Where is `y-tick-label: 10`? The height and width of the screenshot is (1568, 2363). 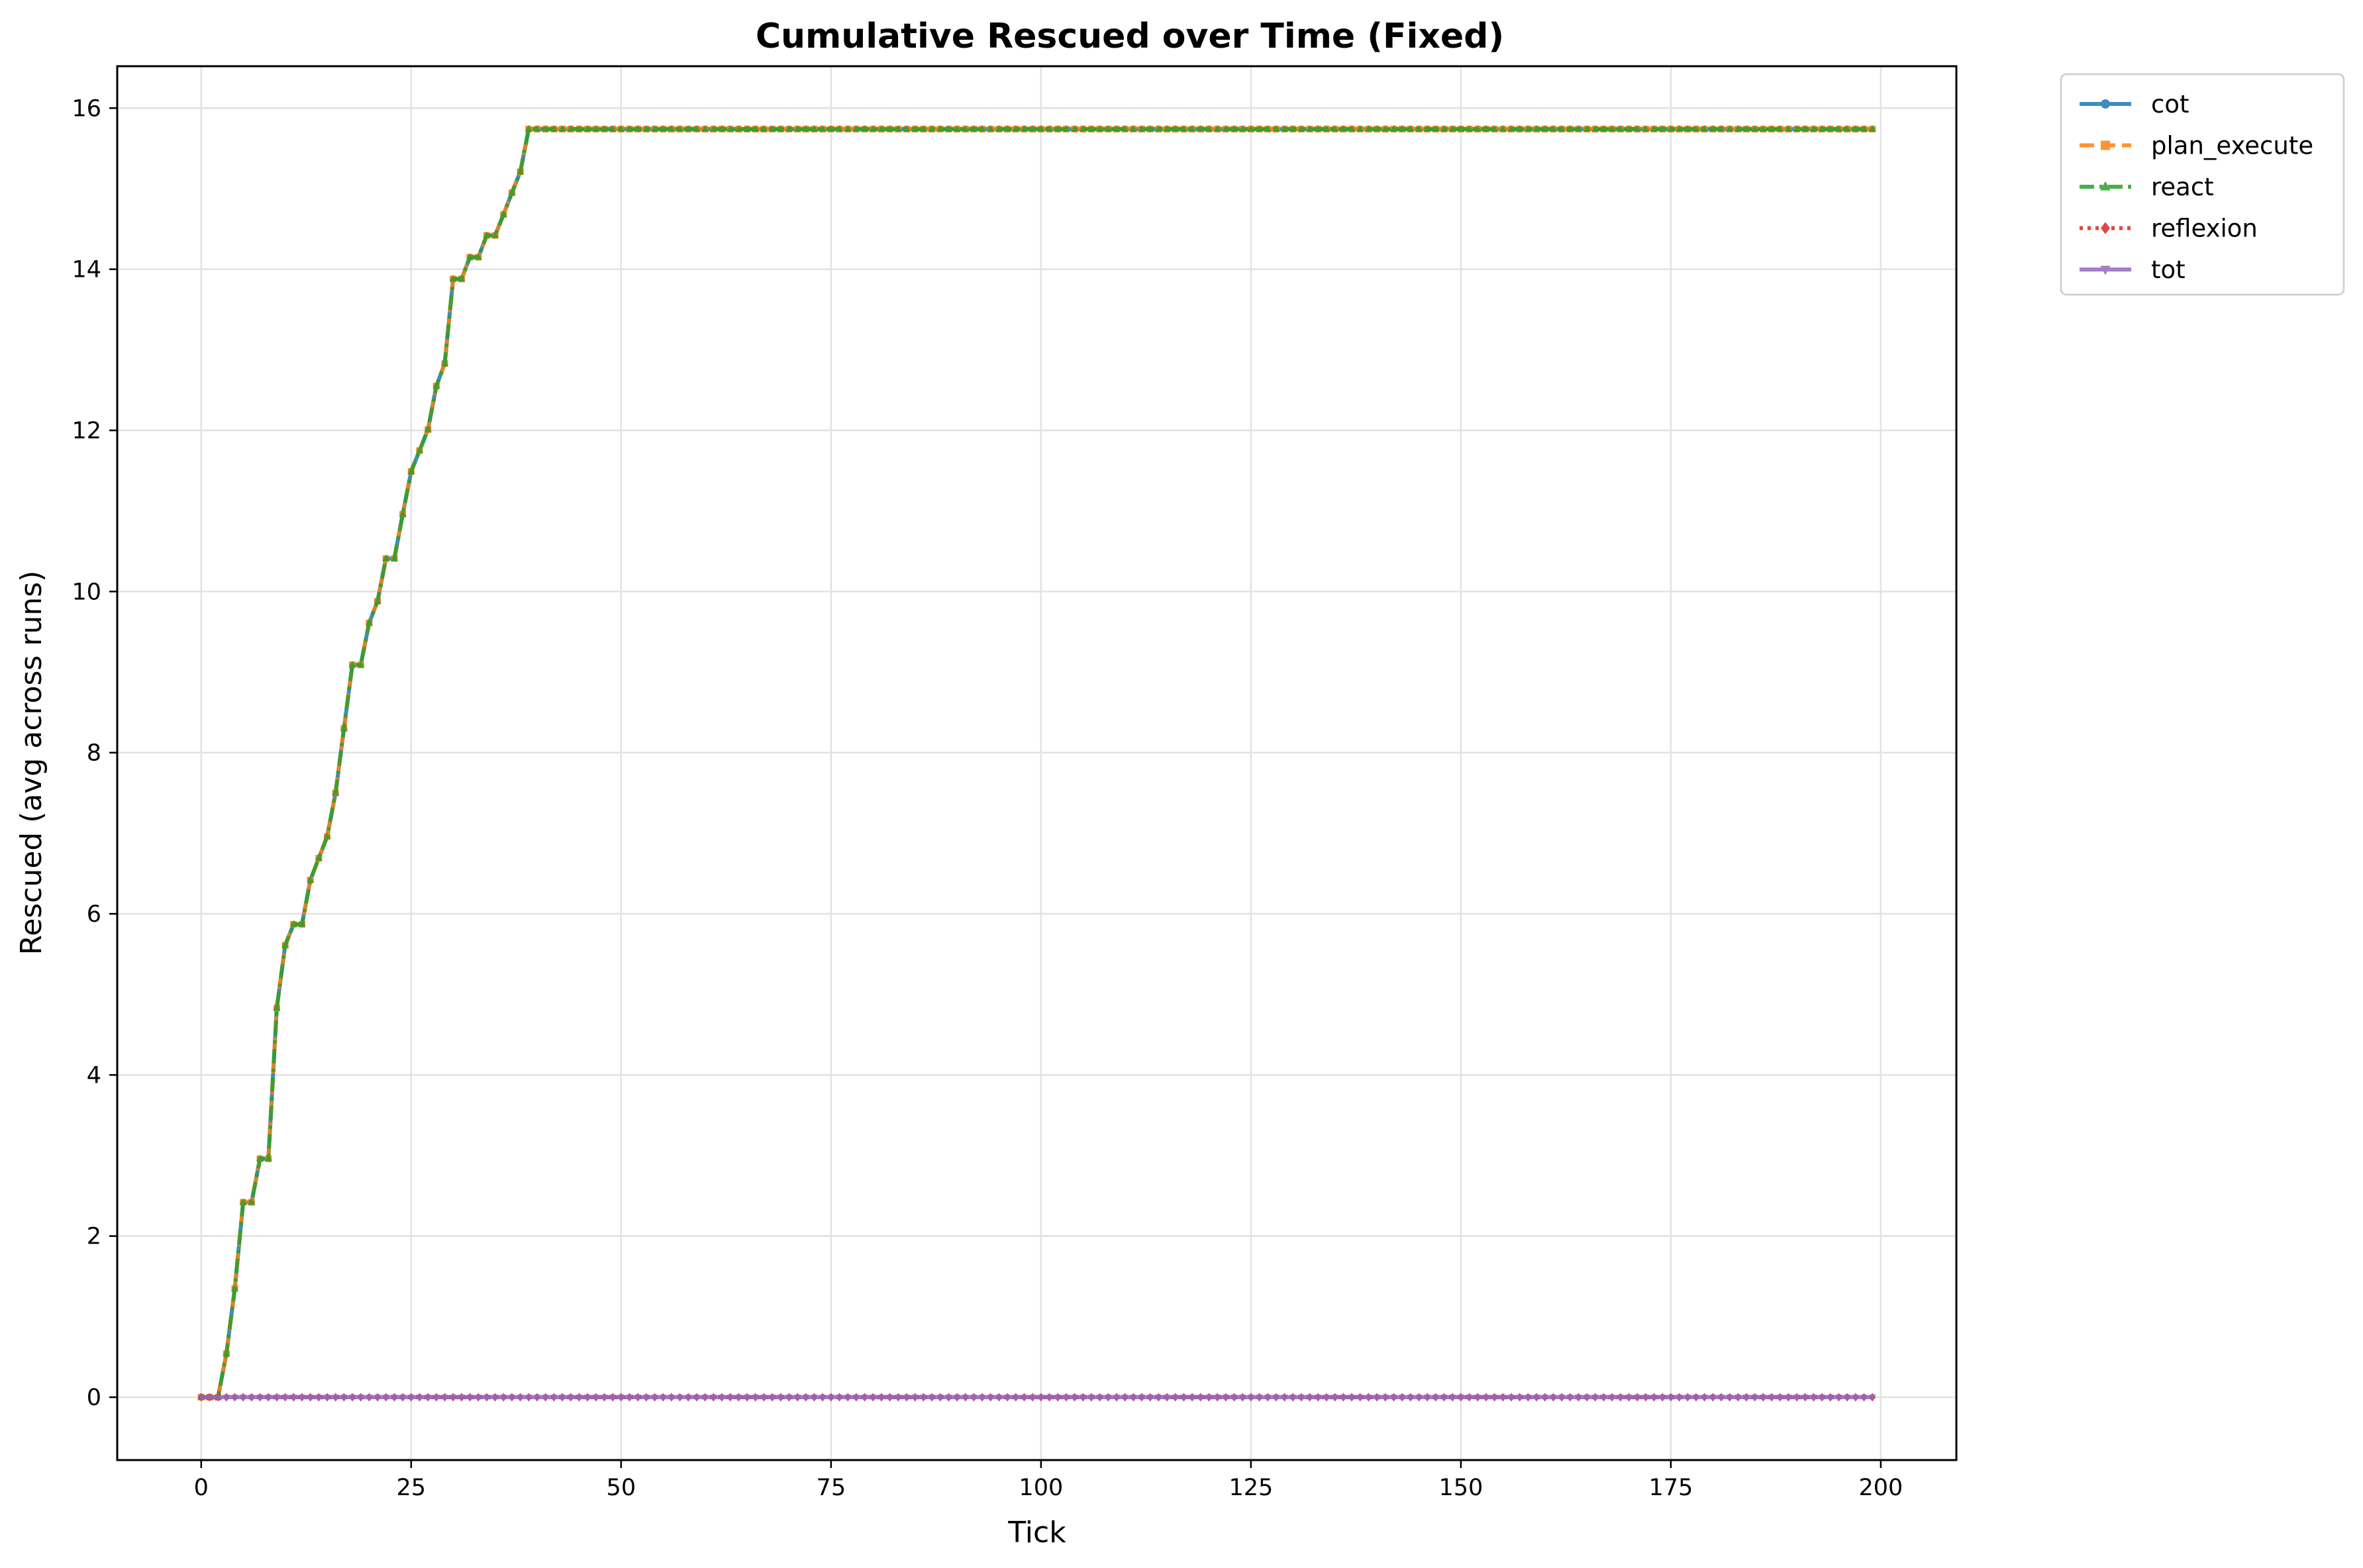 y-tick-label: 10 is located at coordinates (86, 592).